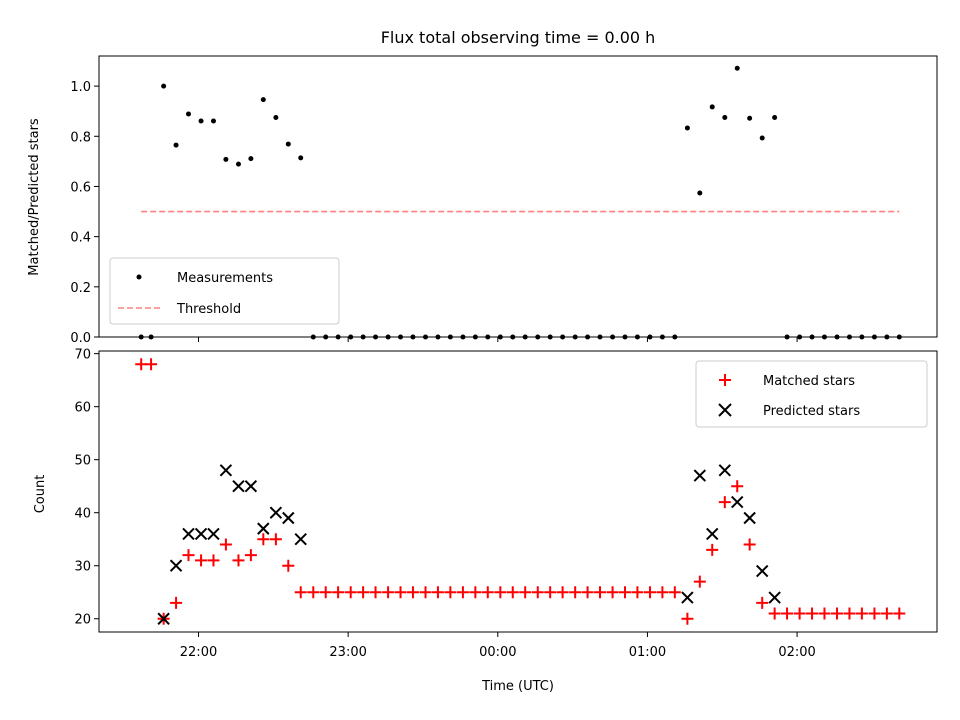  Describe the element at coordinates (82, 620) in the screenshot. I see `bottom-y-tick-label: 20` at that location.